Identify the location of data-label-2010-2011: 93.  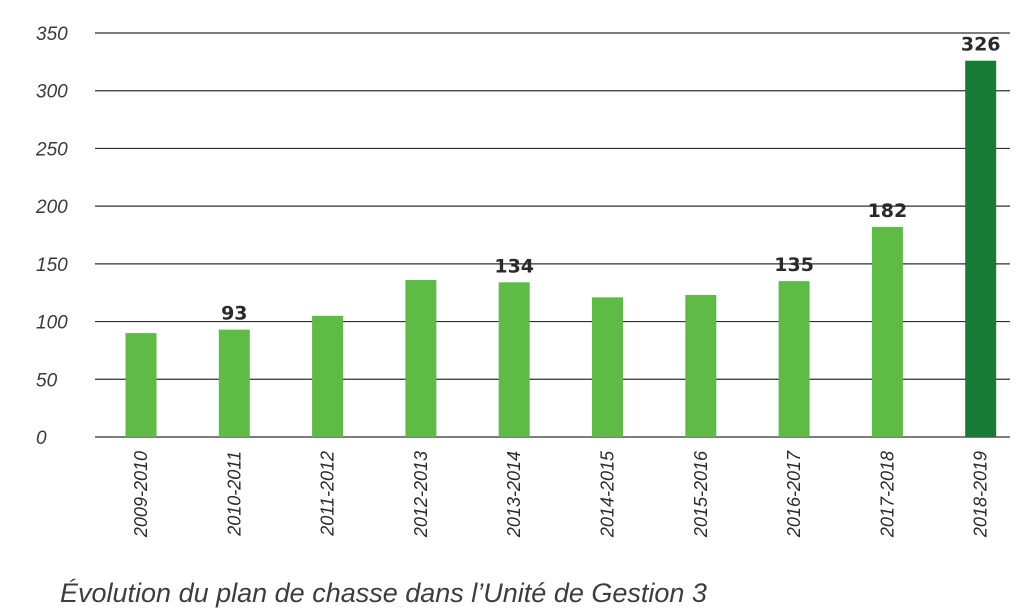
(234, 314).